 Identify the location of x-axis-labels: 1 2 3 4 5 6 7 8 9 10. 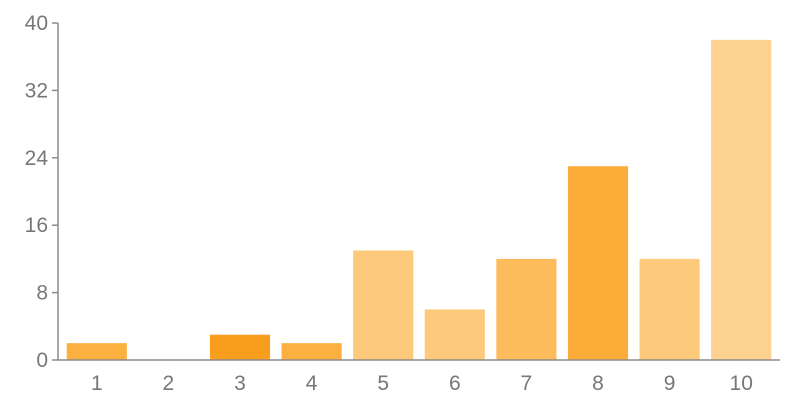
(422, 383).